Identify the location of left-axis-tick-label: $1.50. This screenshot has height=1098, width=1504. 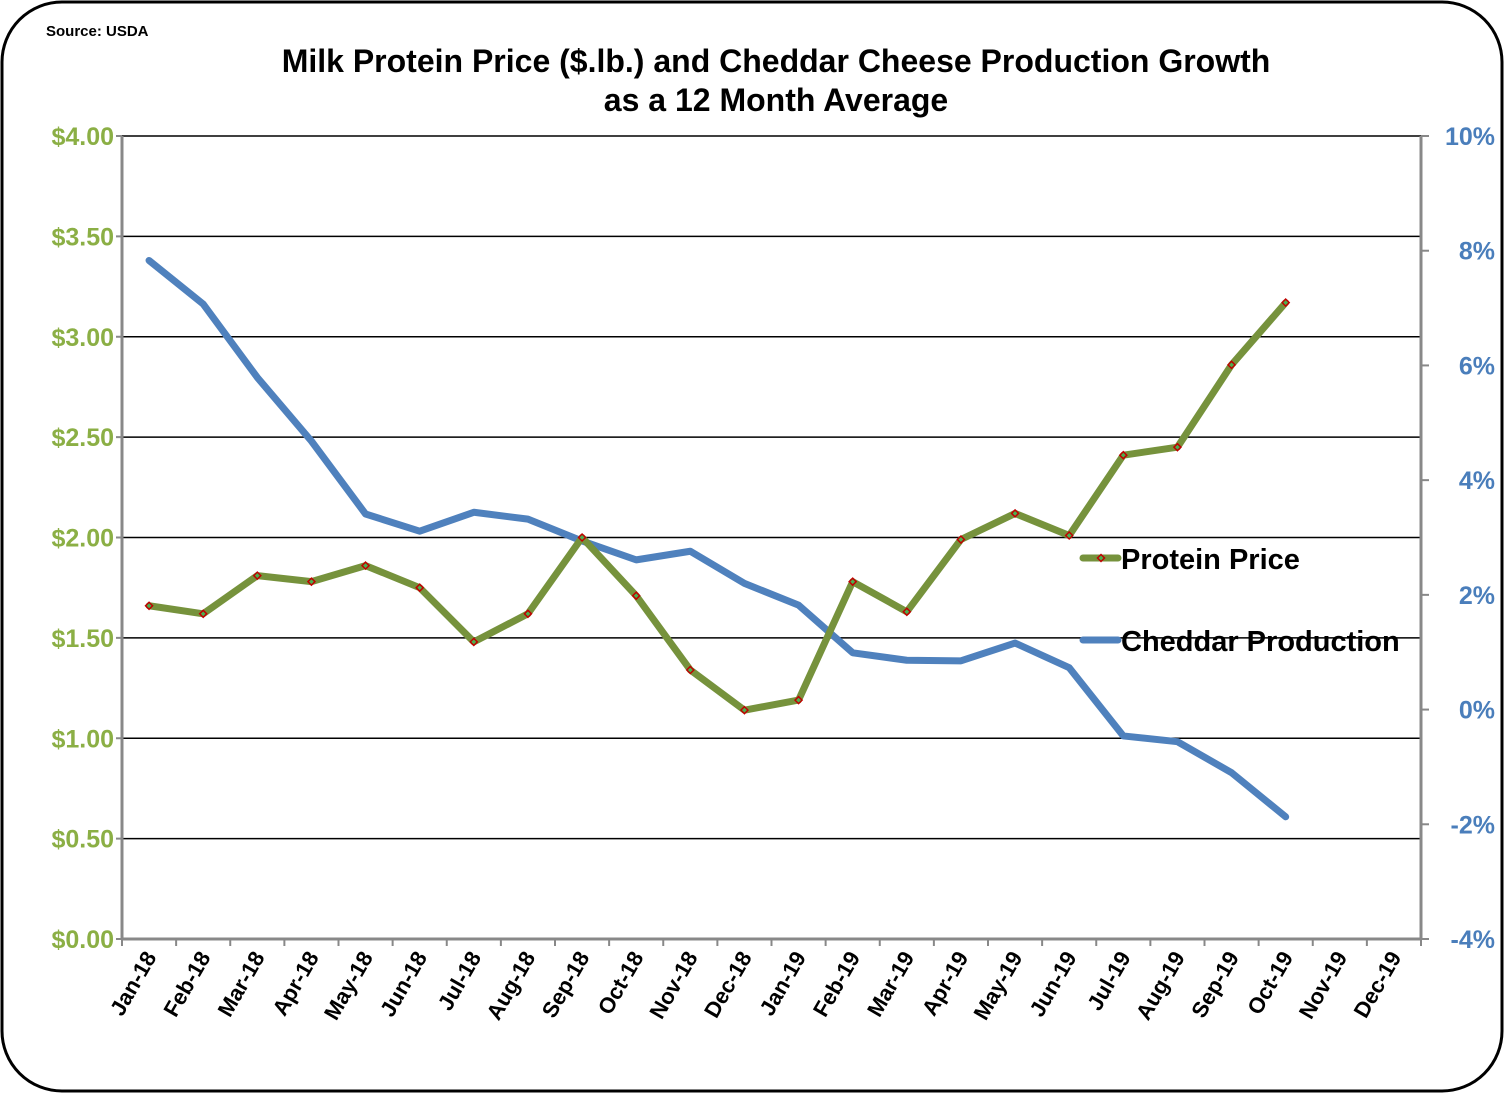
(82, 639).